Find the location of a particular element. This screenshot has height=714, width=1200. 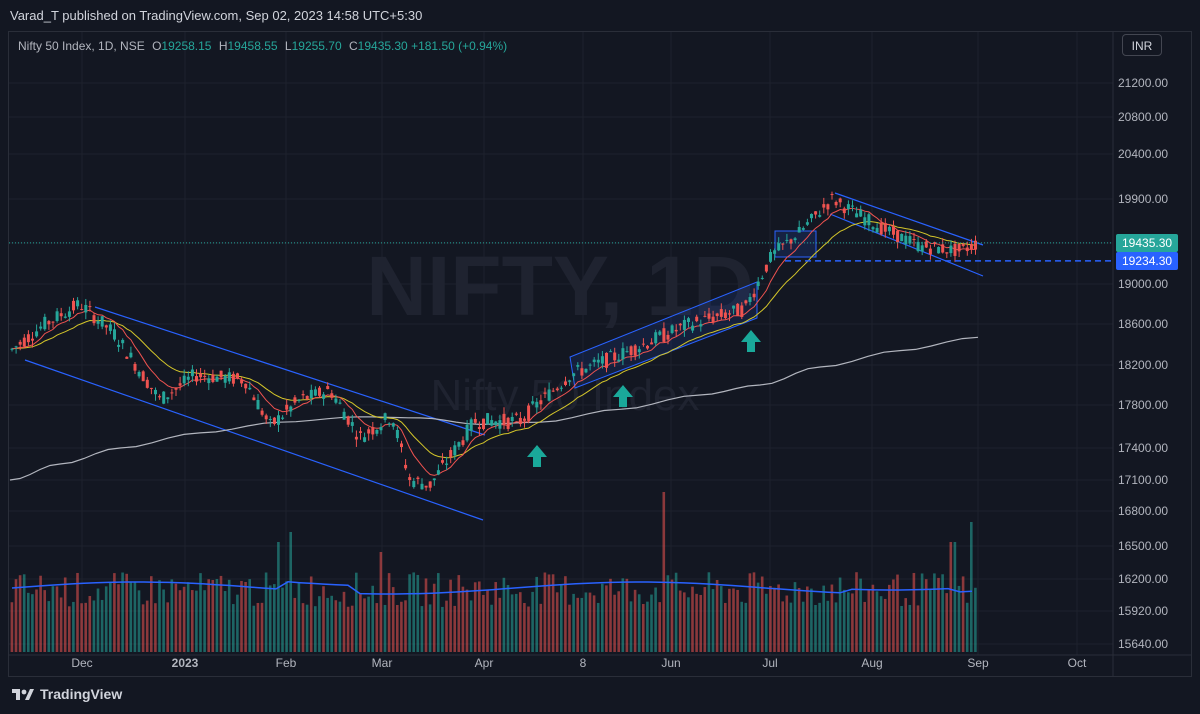

close-value: 19435.30 is located at coordinates (382, 46).